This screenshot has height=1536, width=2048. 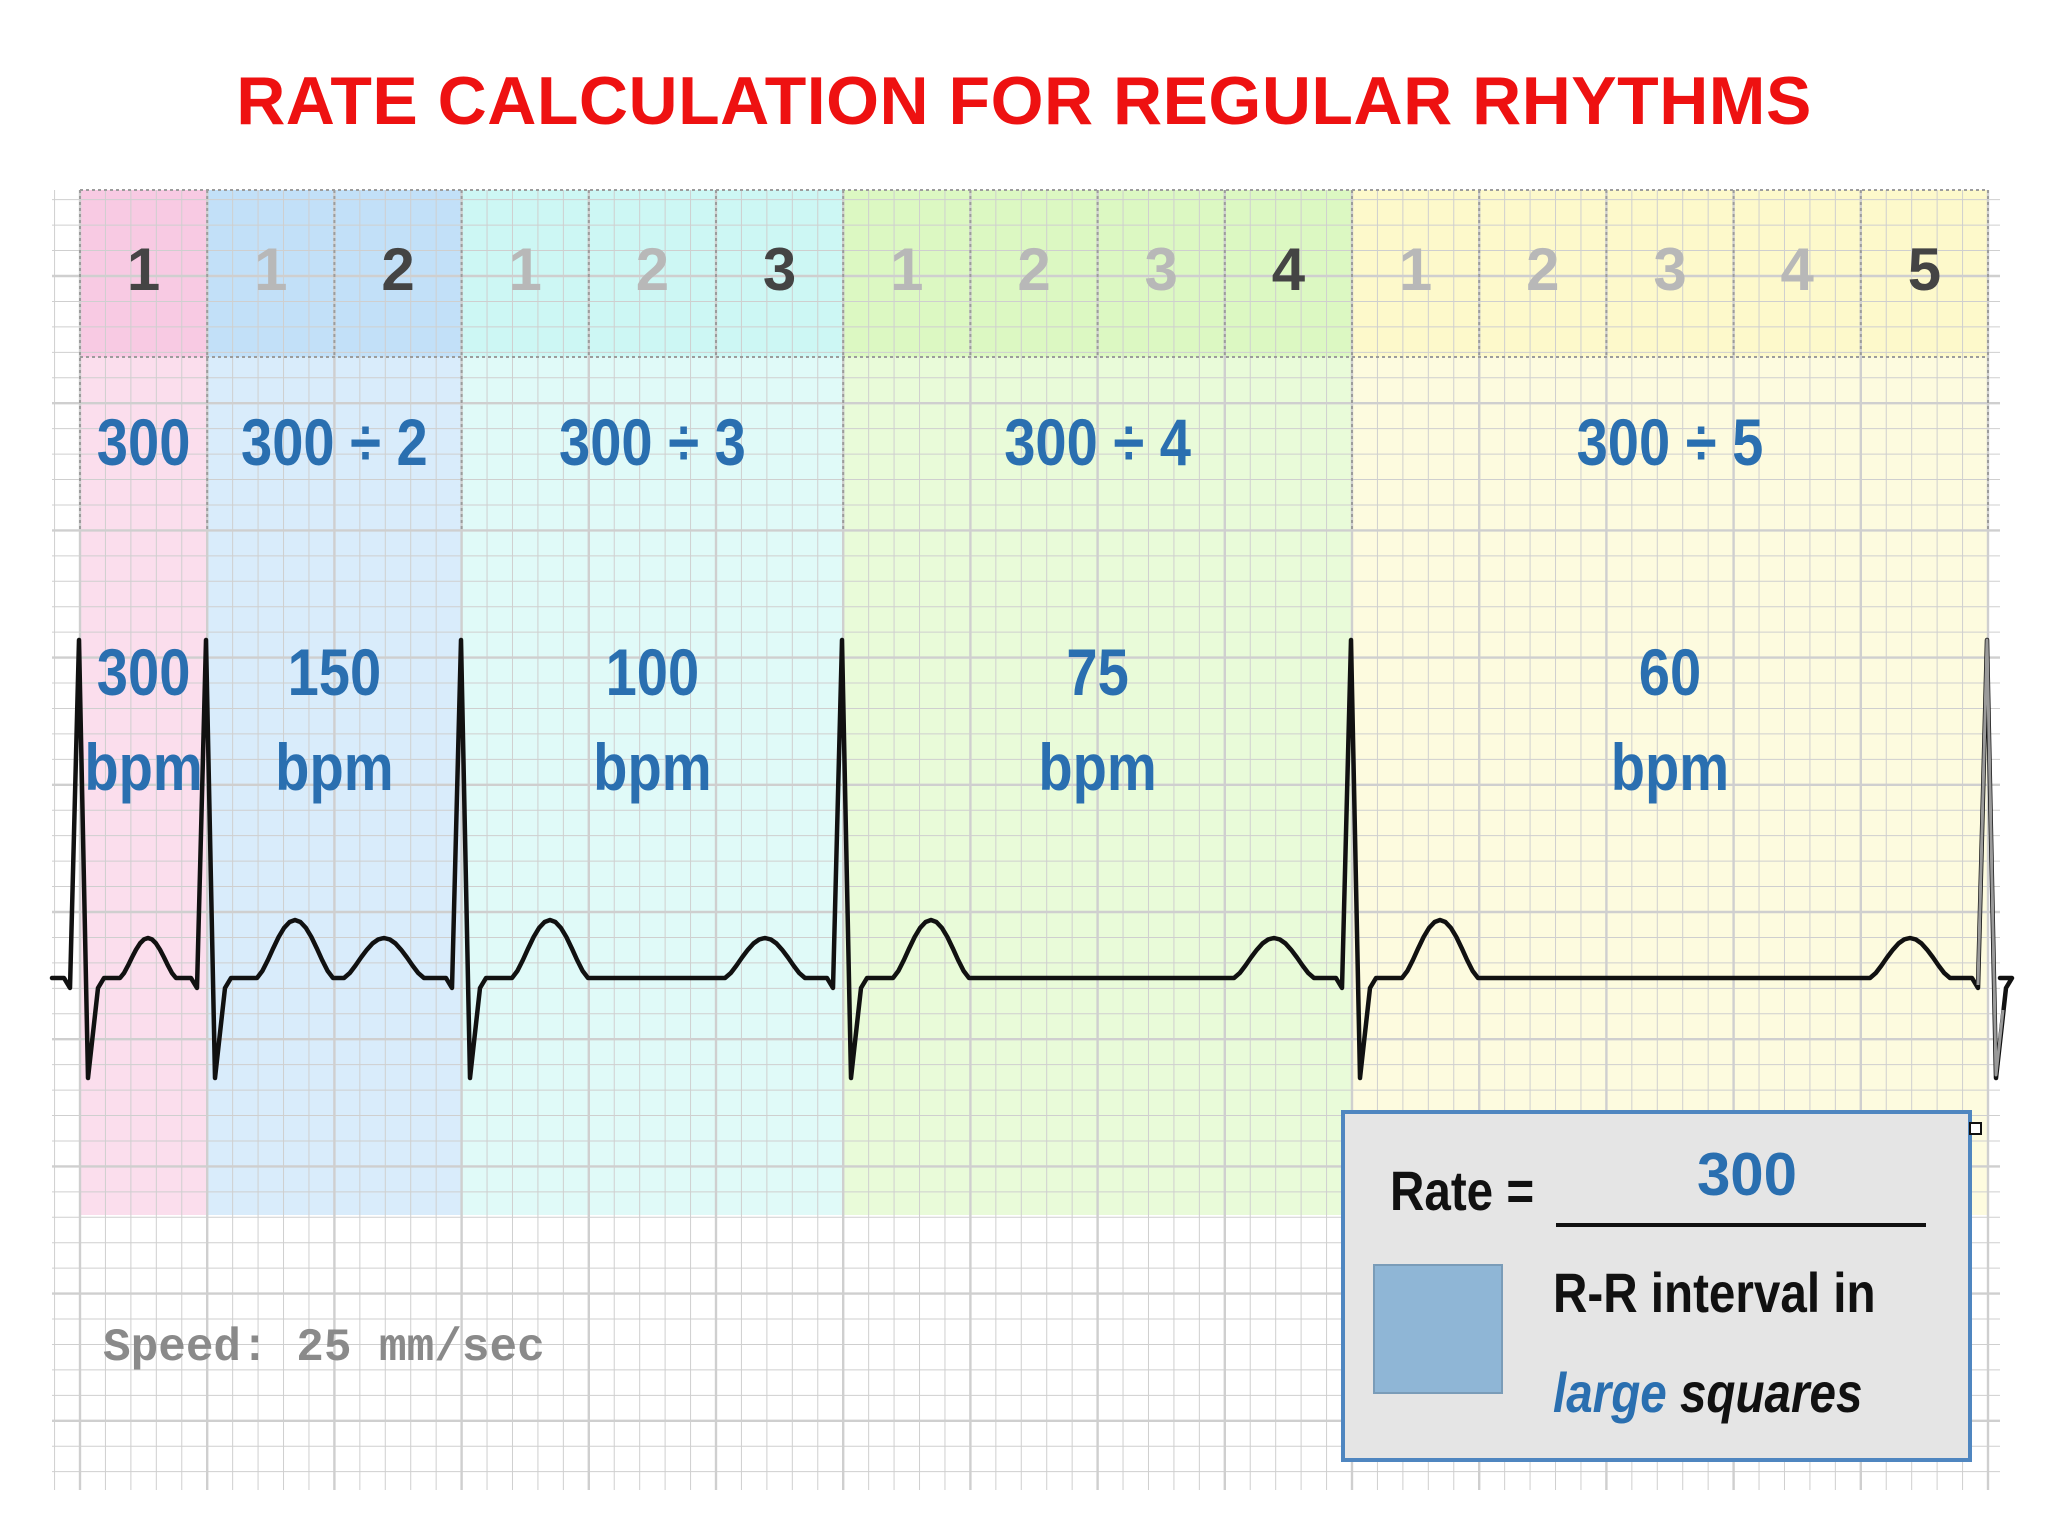 What do you see at coordinates (525, 269) in the screenshot?
I see `zone-3-count-1: 1` at bounding box center [525, 269].